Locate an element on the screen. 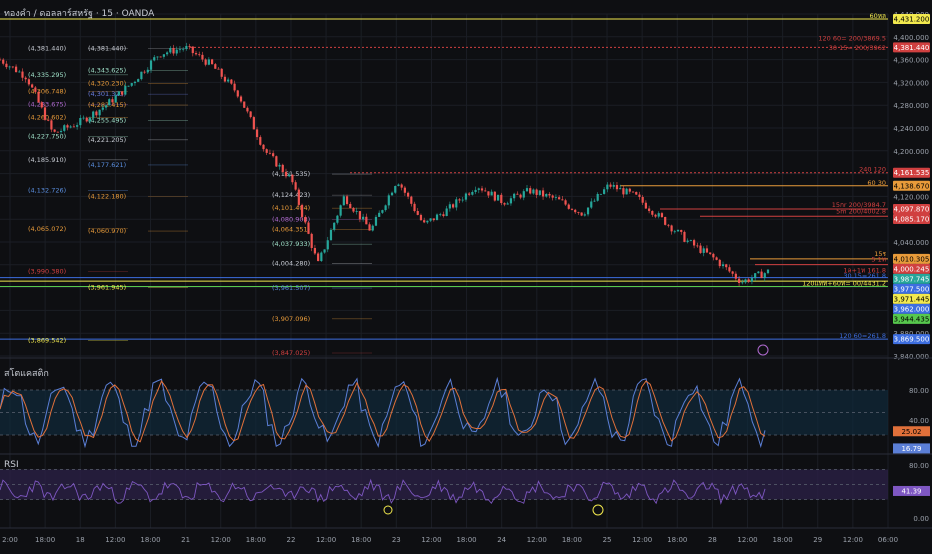  level-label: 30 15=261.8 is located at coordinates (864, 276).